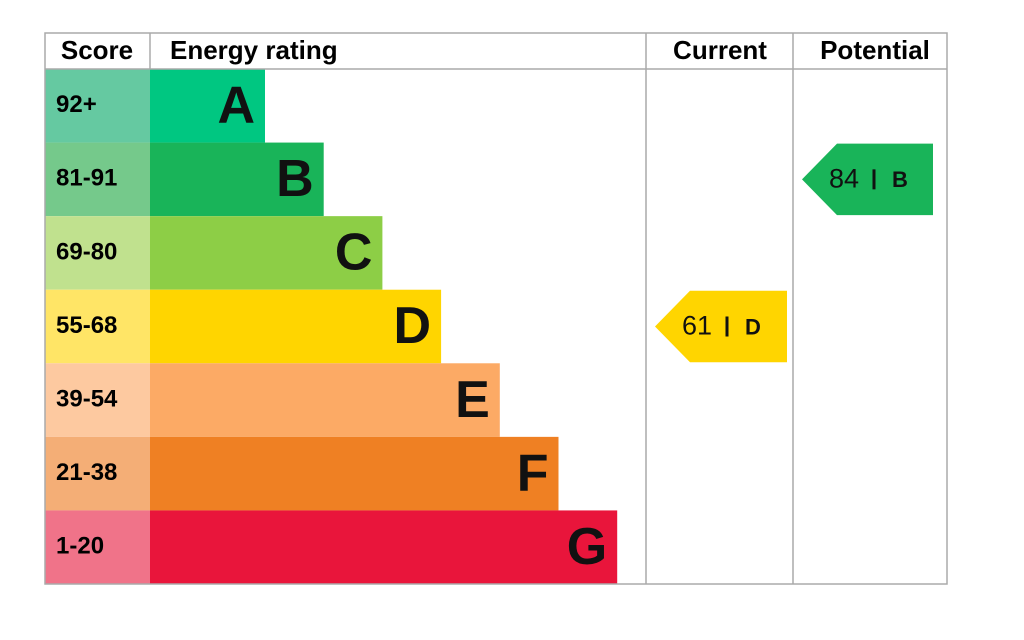 Image resolution: width=1024 pixels, height=640 pixels. I want to click on score-label: 1-20, so click(80, 546).